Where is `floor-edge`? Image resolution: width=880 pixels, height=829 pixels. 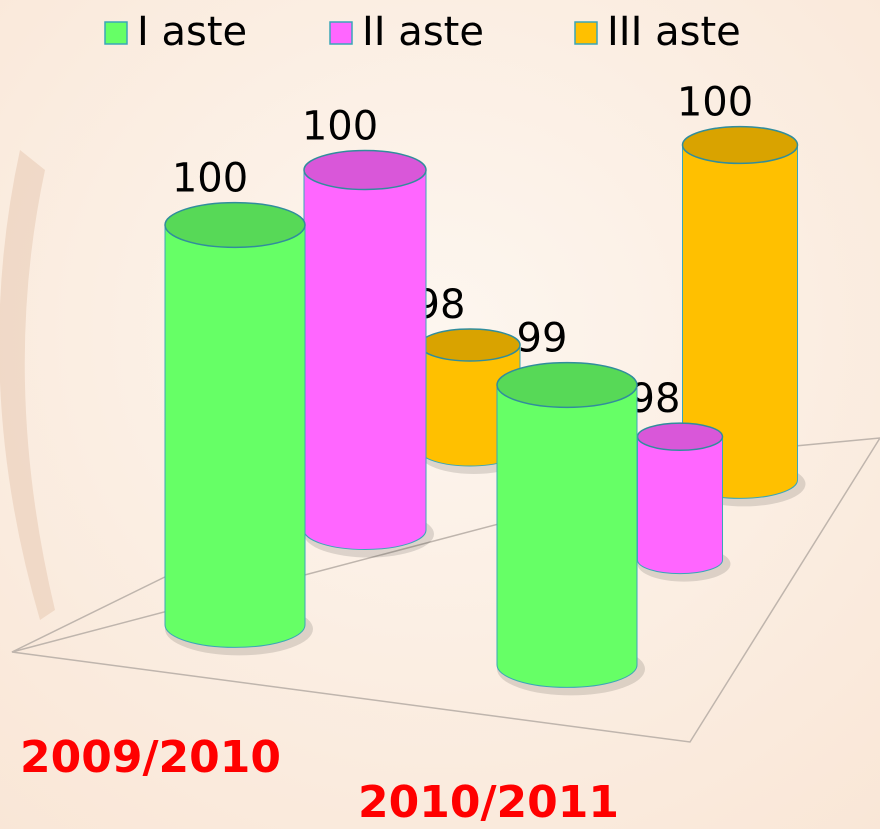
floor-edge is located at coordinates (93, 612).